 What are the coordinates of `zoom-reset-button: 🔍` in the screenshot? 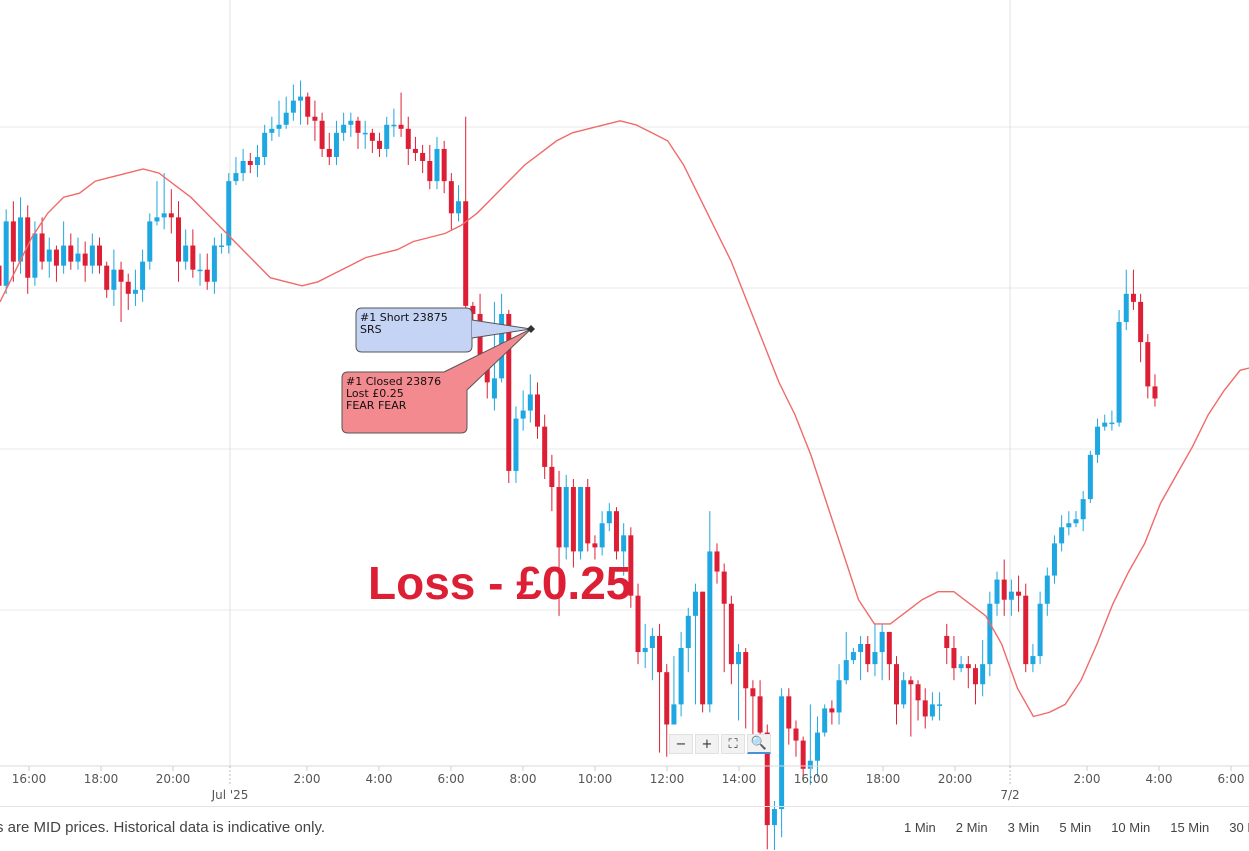 It's located at (759, 744).